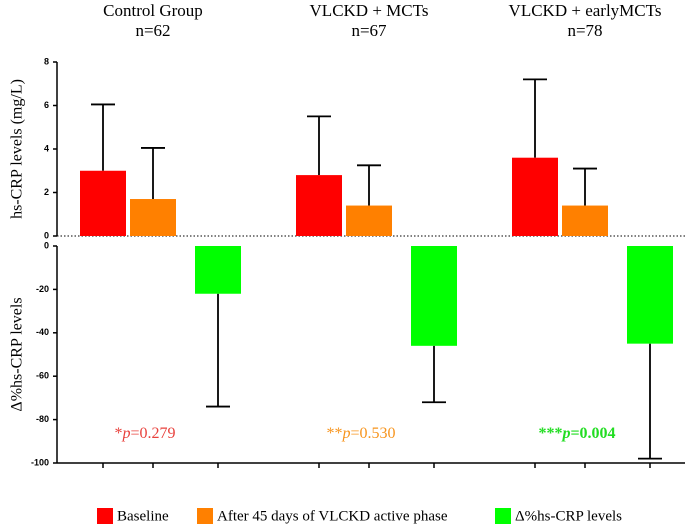 The height and width of the screenshot is (529, 685). I want to click on y-tick-label: -80, so click(42, 419).